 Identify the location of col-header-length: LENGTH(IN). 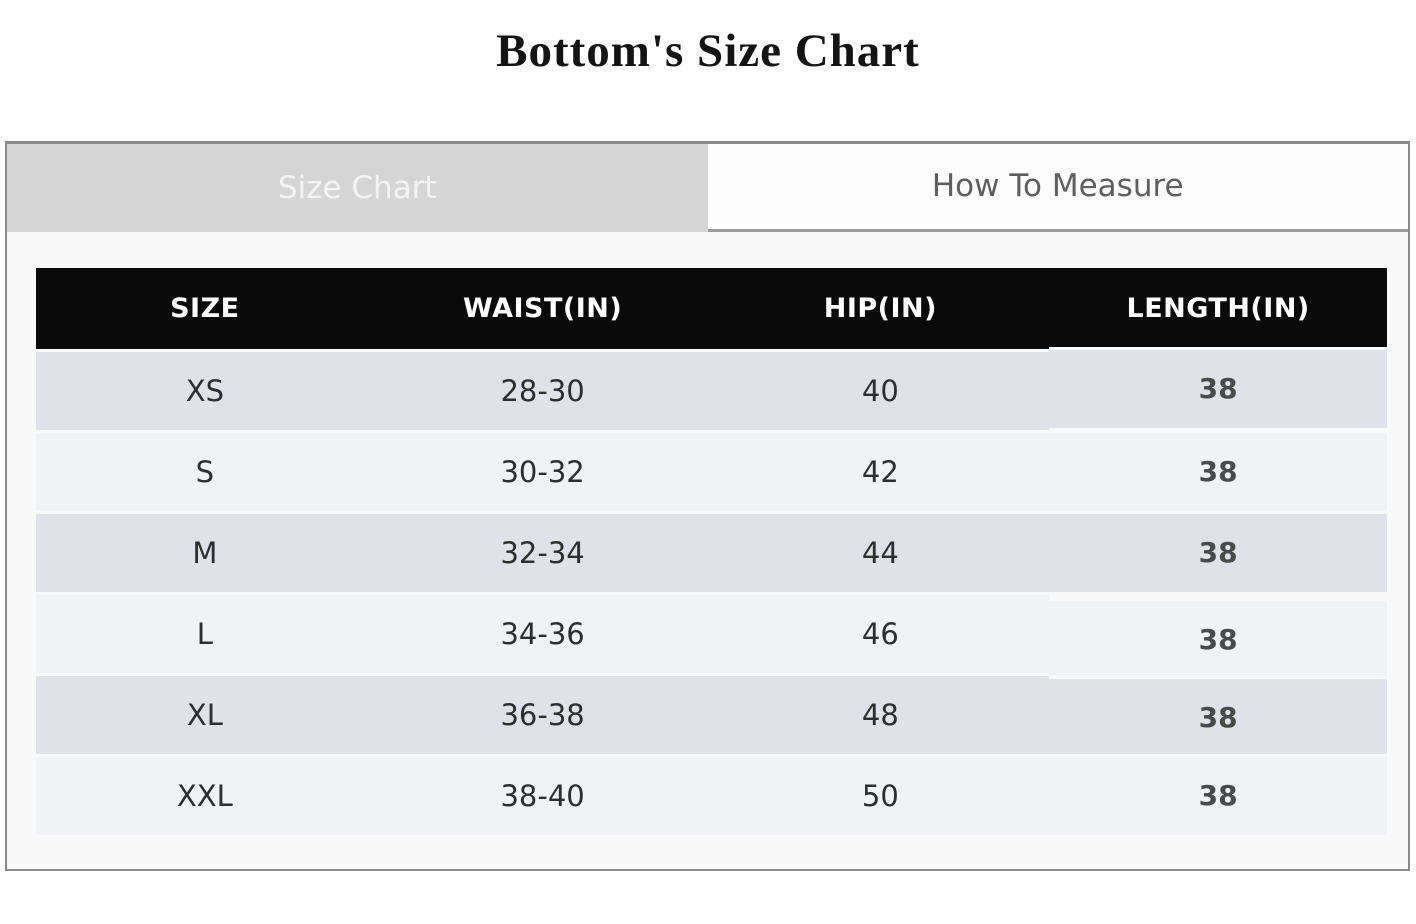
(1218, 308).